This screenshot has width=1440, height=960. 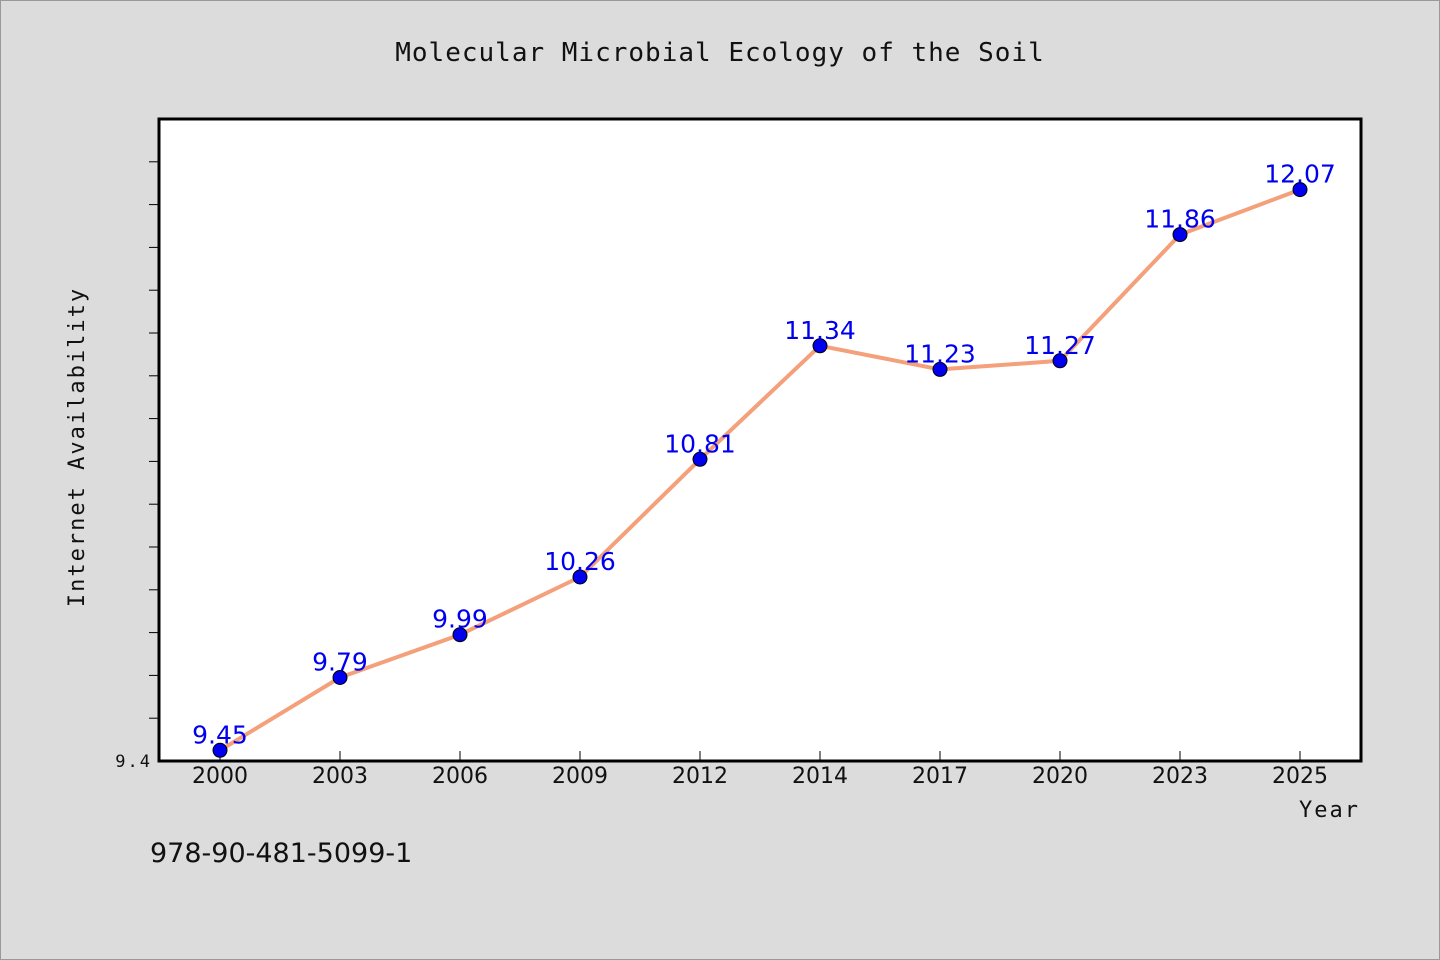 I want to click on x-tick-label: 2009, so click(x=580, y=776).